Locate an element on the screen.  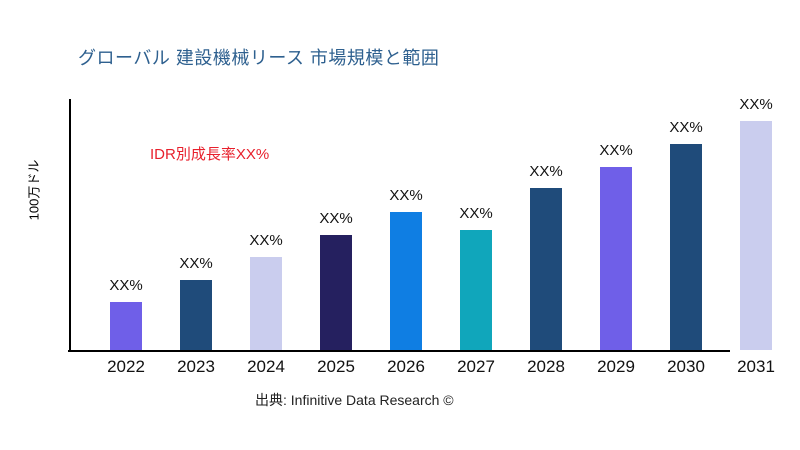
bar-value-label-2029: XX% is located at coordinates (616, 150).